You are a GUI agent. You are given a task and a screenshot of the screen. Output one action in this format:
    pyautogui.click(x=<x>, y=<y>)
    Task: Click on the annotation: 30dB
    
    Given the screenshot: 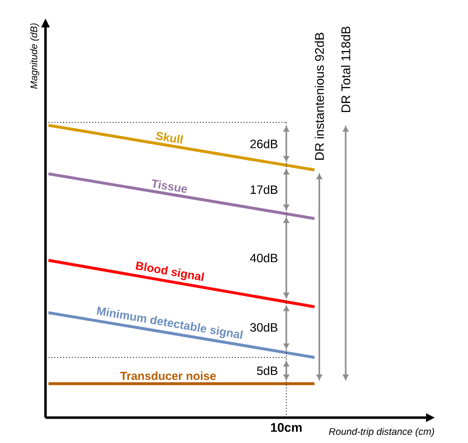 What is the action you would take?
    pyautogui.click(x=264, y=327)
    